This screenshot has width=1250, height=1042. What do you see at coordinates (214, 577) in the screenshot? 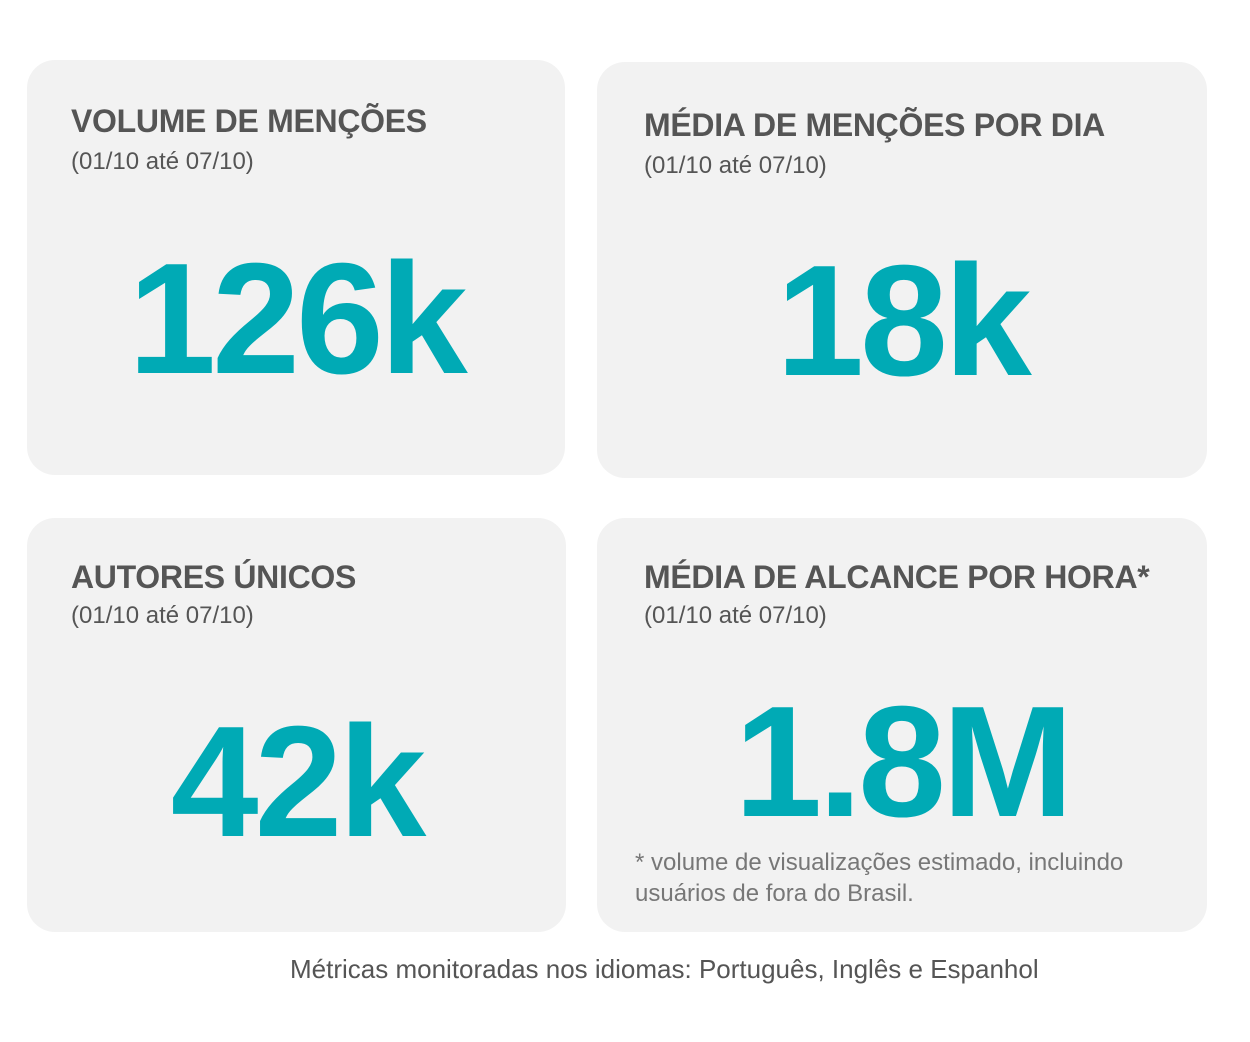
I see `card-title: AUTORES ÚNICOS` at bounding box center [214, 577].